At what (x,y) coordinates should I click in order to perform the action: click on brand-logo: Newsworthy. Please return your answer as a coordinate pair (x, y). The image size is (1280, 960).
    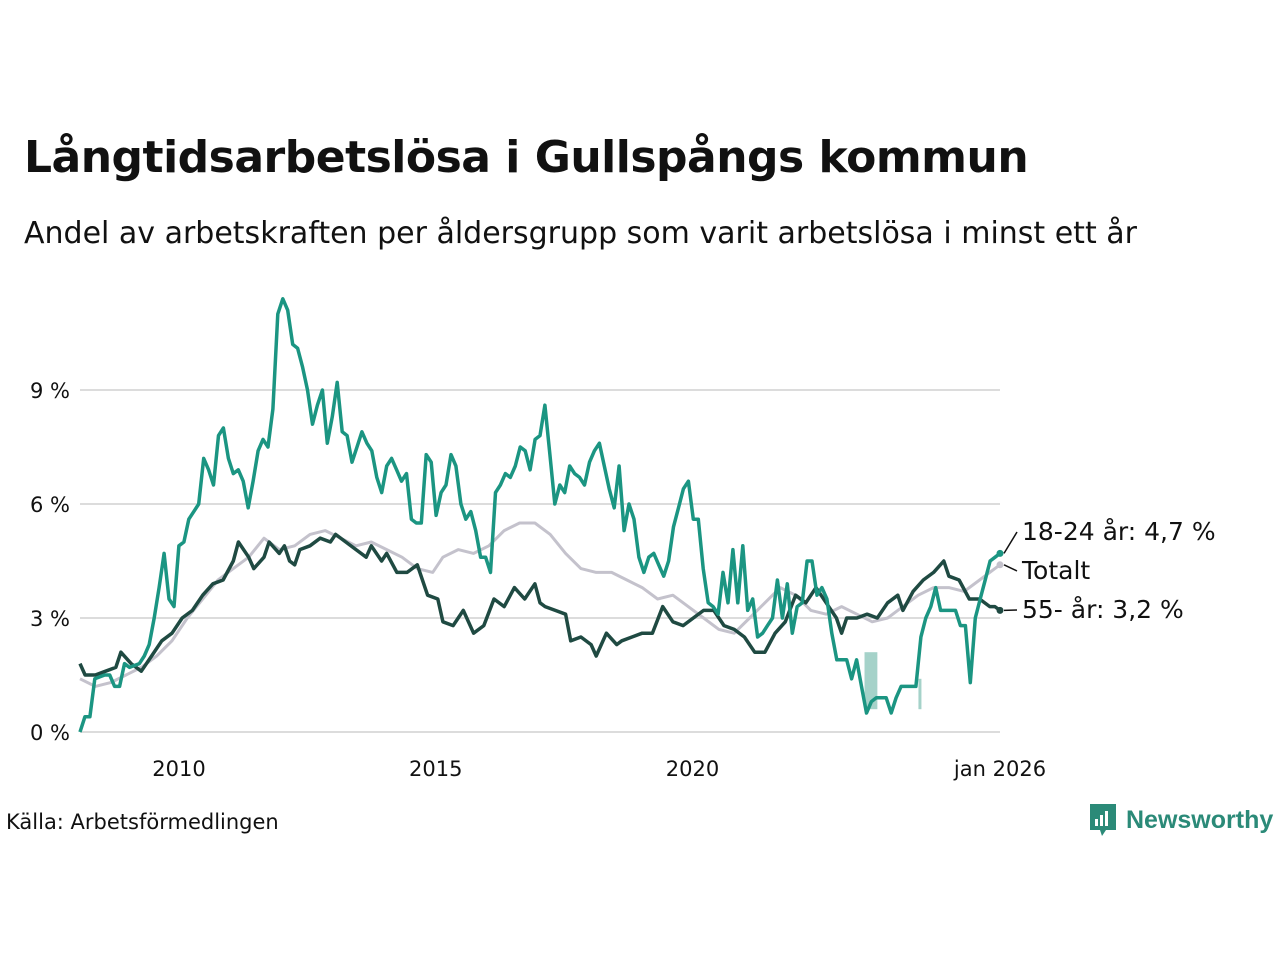
    Looking at the image, I should click on (1180, 820).